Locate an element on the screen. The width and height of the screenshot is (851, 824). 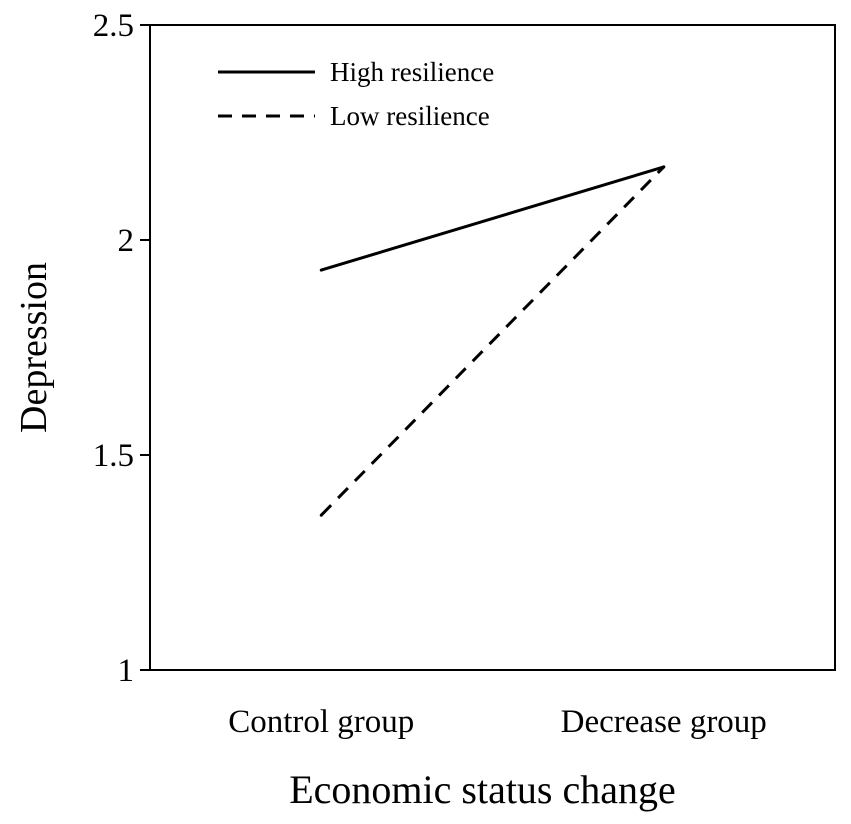
y-axis-ticks: 1 1.5 2 2.5 is located at coordinates (121, 348).